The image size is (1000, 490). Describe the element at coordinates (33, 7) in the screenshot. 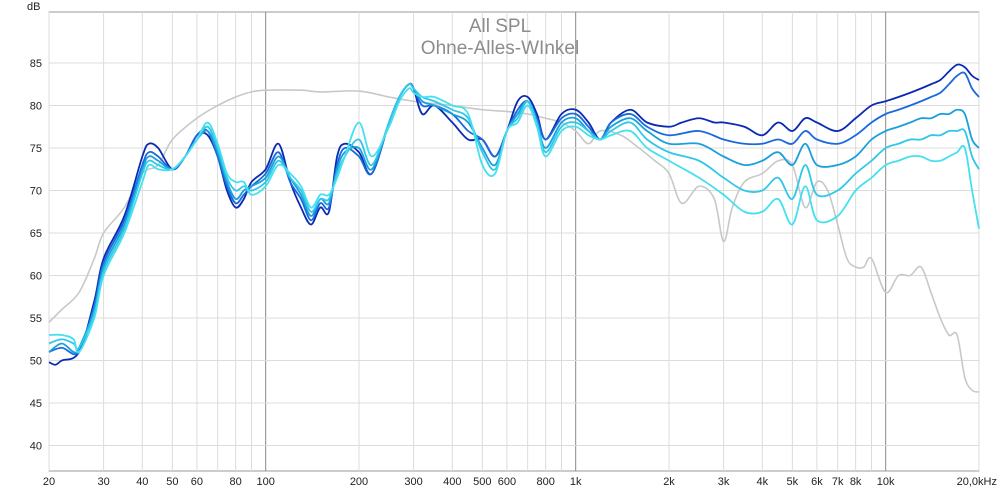

I see `y-axis-label: dB` at that location.